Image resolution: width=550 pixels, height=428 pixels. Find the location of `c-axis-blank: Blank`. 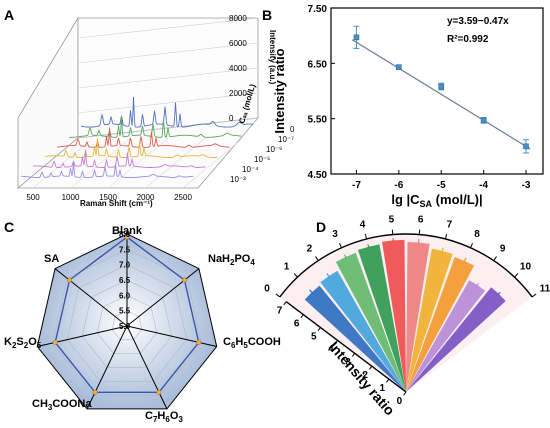

c-axis-blank: Blank is located at coordinates (127, 231).